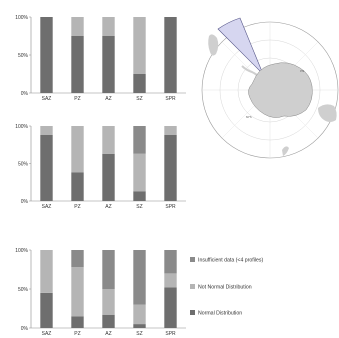 Image resolution: width=339 pixels, height=338 pixels. I want to click on legend-swatch-normal, so click(192, 312).